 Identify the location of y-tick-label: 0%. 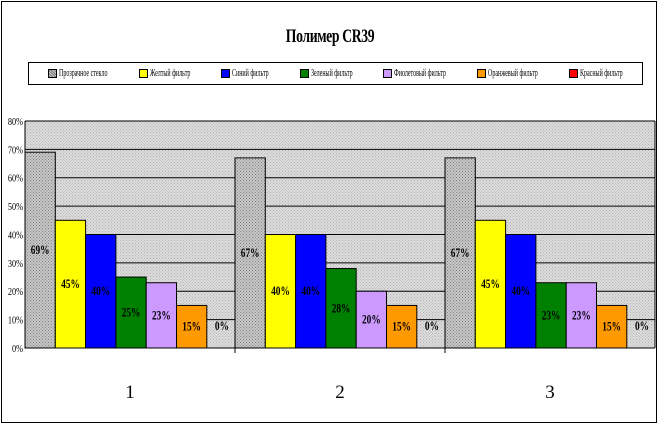
(17, 349).